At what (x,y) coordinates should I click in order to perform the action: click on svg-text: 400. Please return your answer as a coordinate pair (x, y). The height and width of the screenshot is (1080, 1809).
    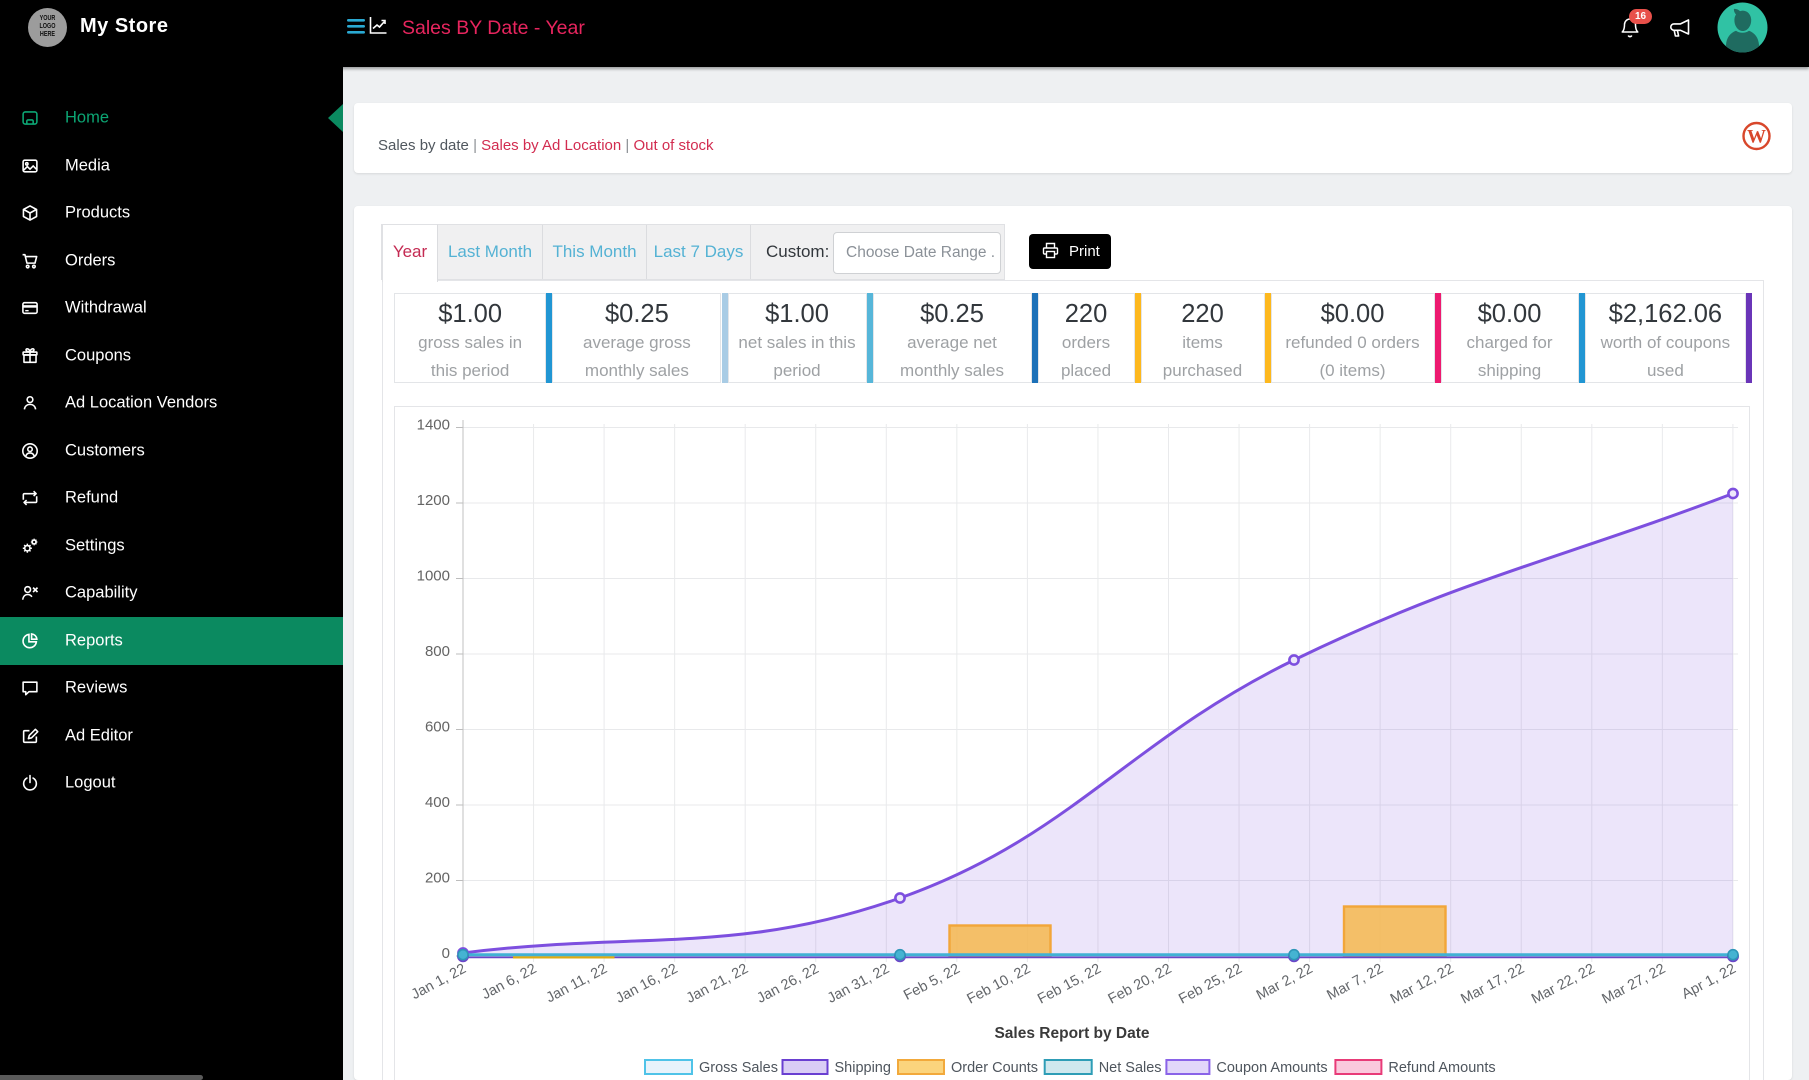
    Looking at the image, I should click on (437, 802).